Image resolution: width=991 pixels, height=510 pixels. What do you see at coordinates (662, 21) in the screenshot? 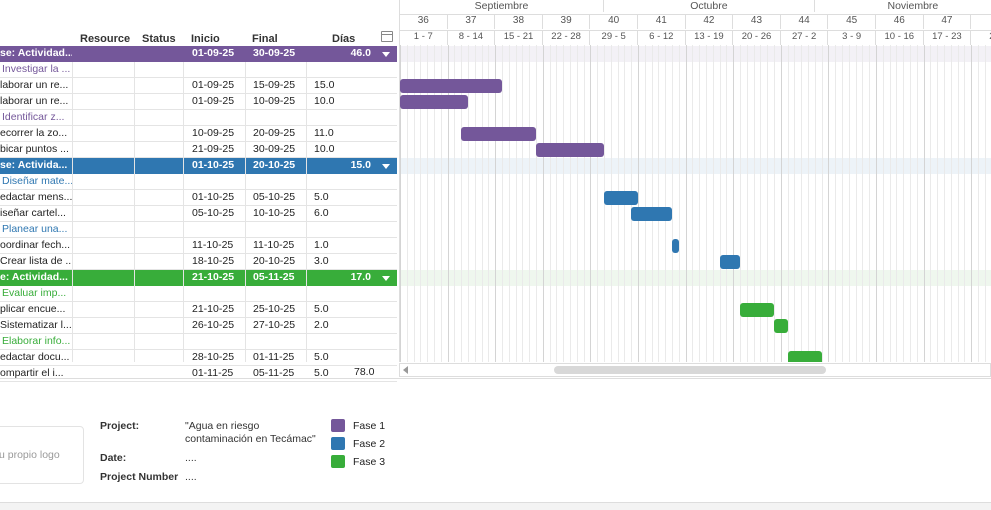
I see `week-number: 41` at bounding box center [662, 21].